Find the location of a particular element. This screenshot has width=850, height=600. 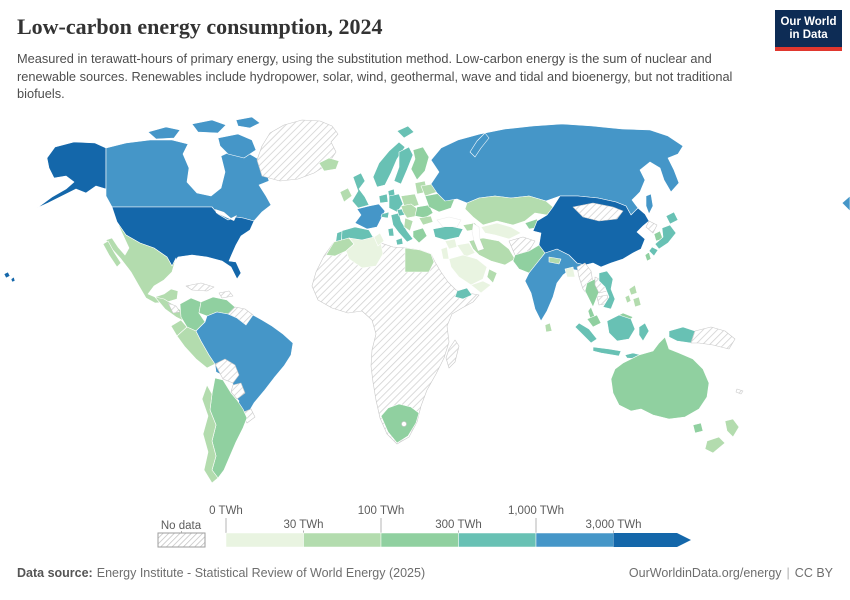

country-mexico is located at coordinates (142, 262).